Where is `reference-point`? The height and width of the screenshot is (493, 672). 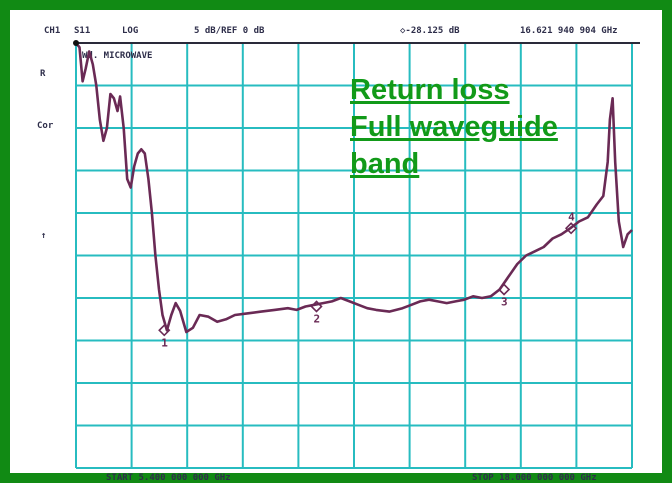
reference-point is located at coordinates (76, 43).